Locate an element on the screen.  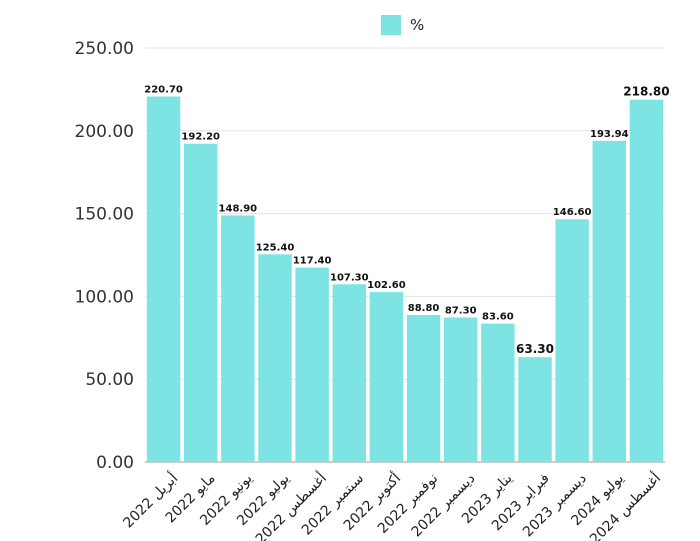
data-label: 148.90 is located at coordinates (238, 208).